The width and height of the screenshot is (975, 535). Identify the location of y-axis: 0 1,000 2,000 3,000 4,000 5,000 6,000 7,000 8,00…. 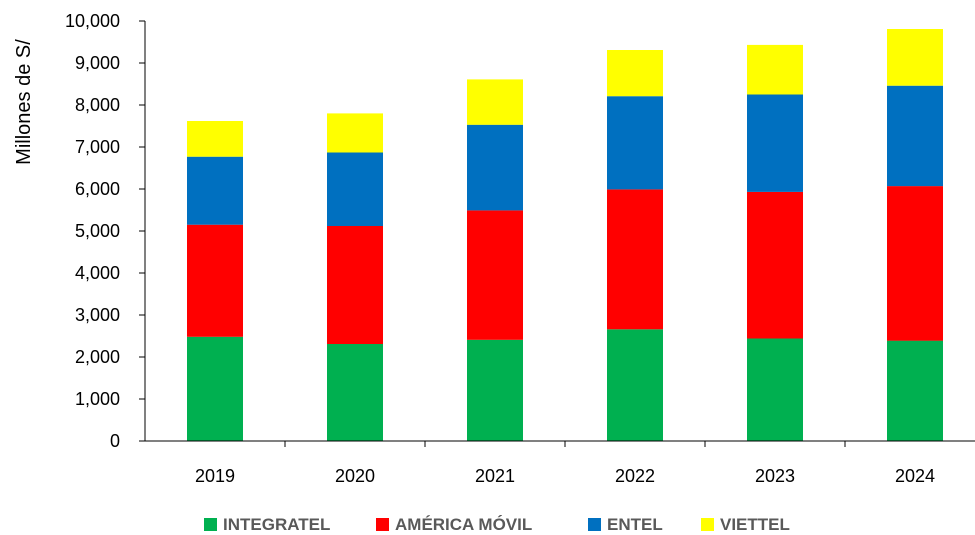
(105, 231).